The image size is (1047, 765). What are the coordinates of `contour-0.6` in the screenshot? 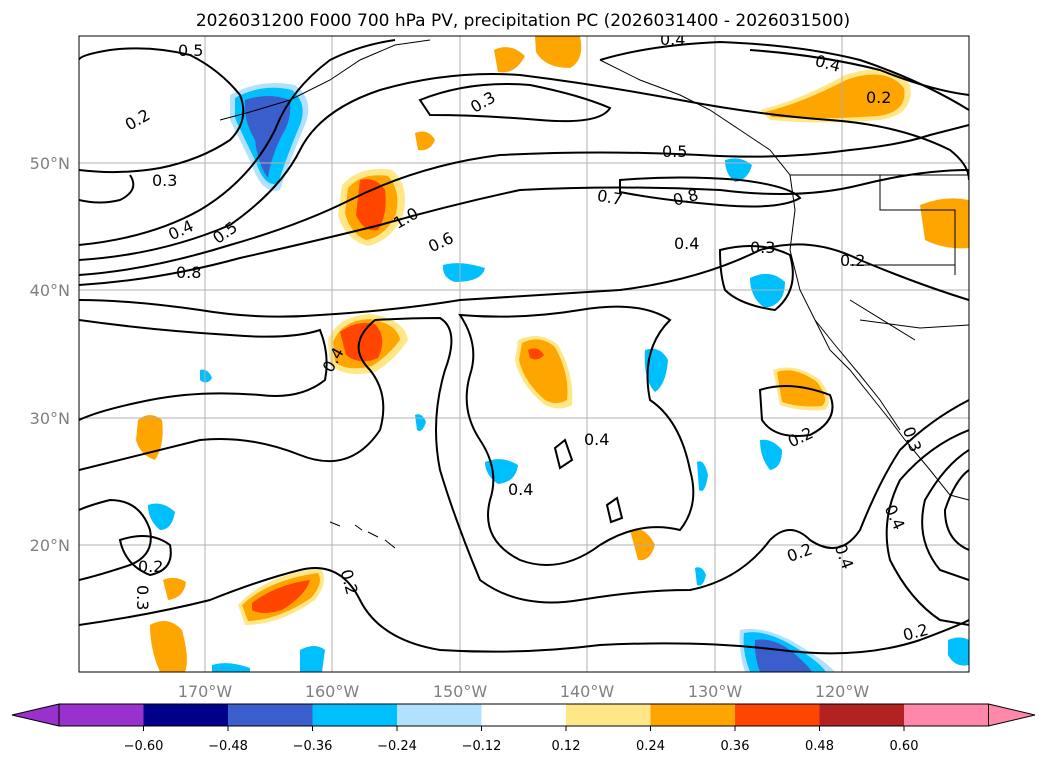 It's located at (524, 227).